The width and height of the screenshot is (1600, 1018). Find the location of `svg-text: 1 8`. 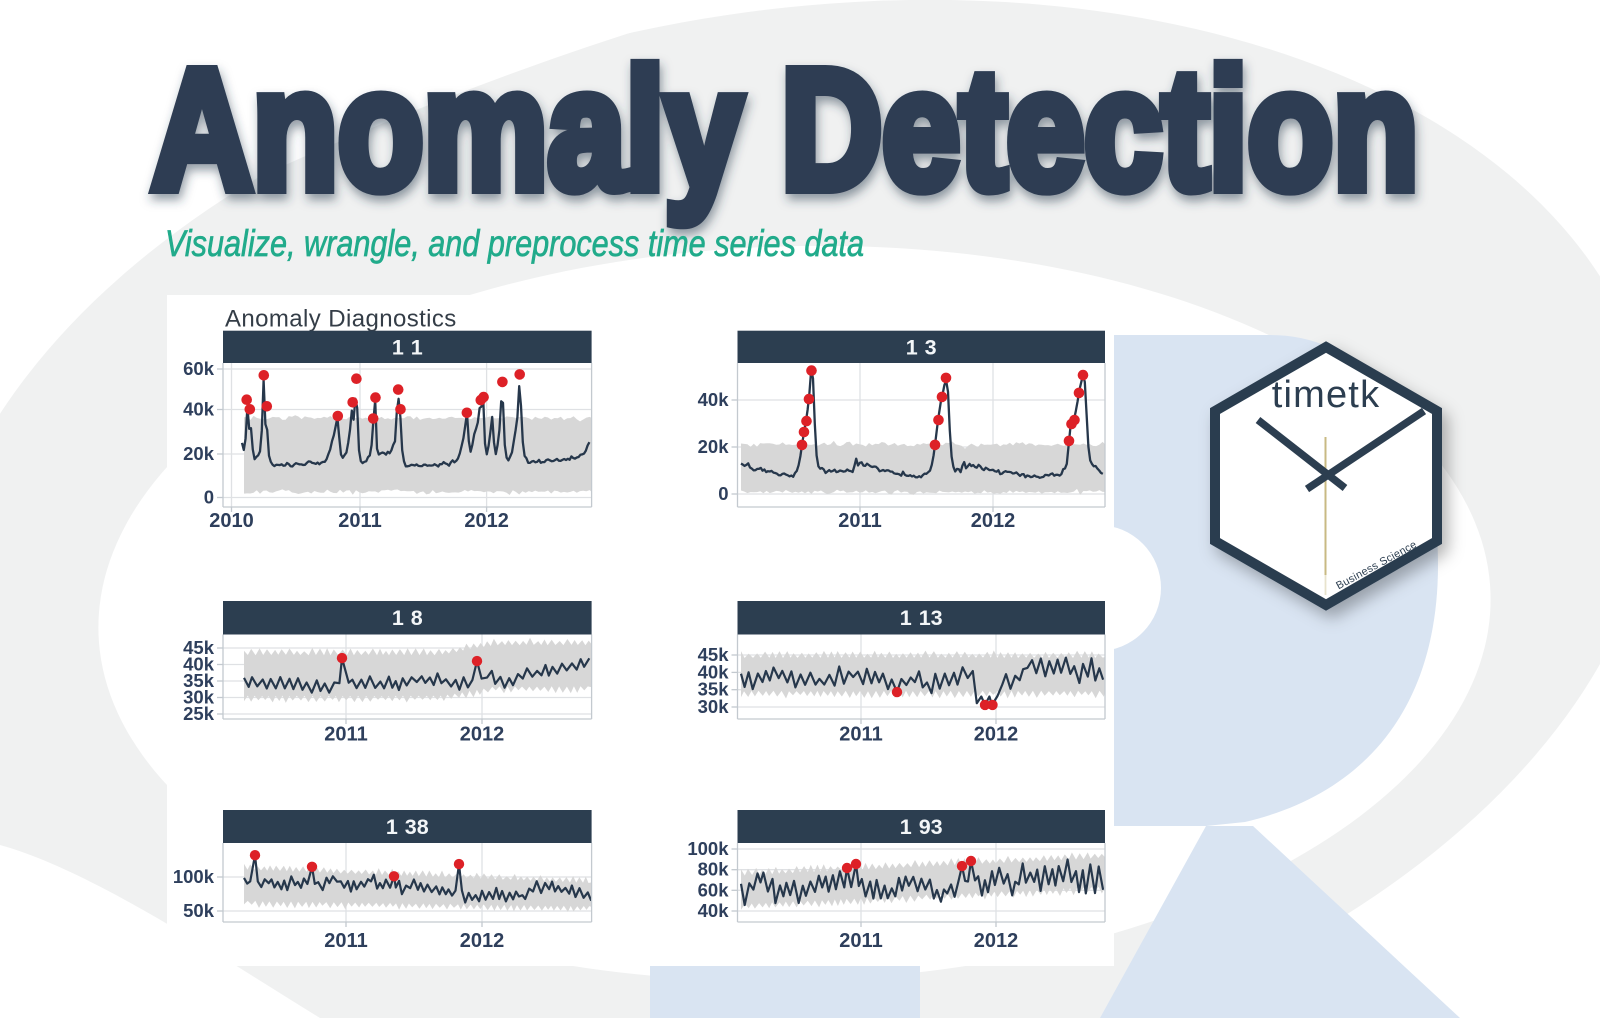

svg-text: 1 8 is located at coordinates (407, 618).